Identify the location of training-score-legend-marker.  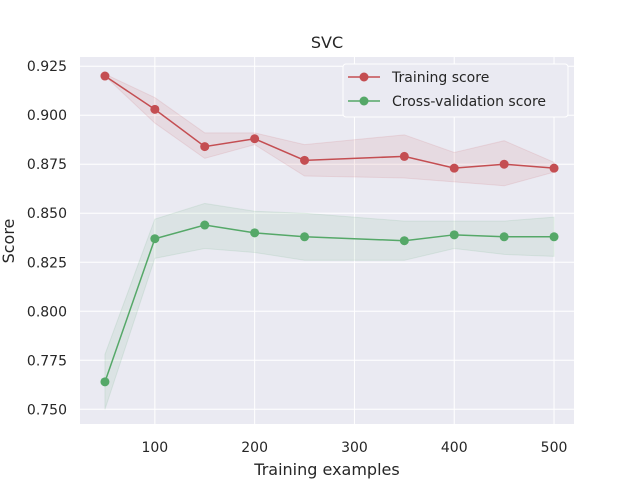
(364, 77).